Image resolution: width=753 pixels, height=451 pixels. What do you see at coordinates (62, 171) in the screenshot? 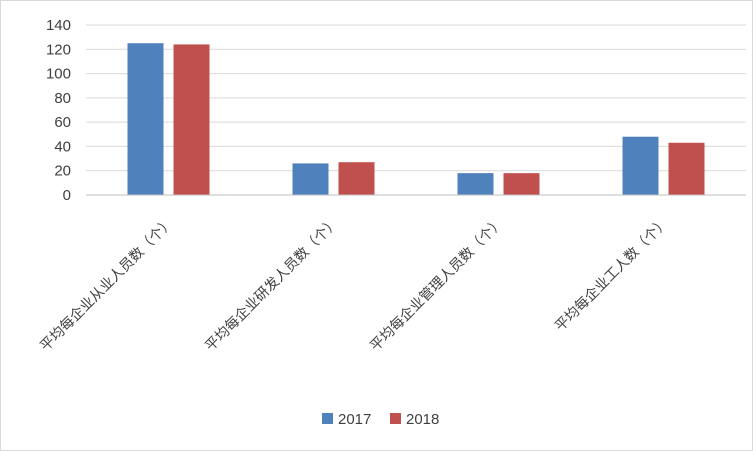
I see `y-tick-label: 20` at bounding box center [62, 171].